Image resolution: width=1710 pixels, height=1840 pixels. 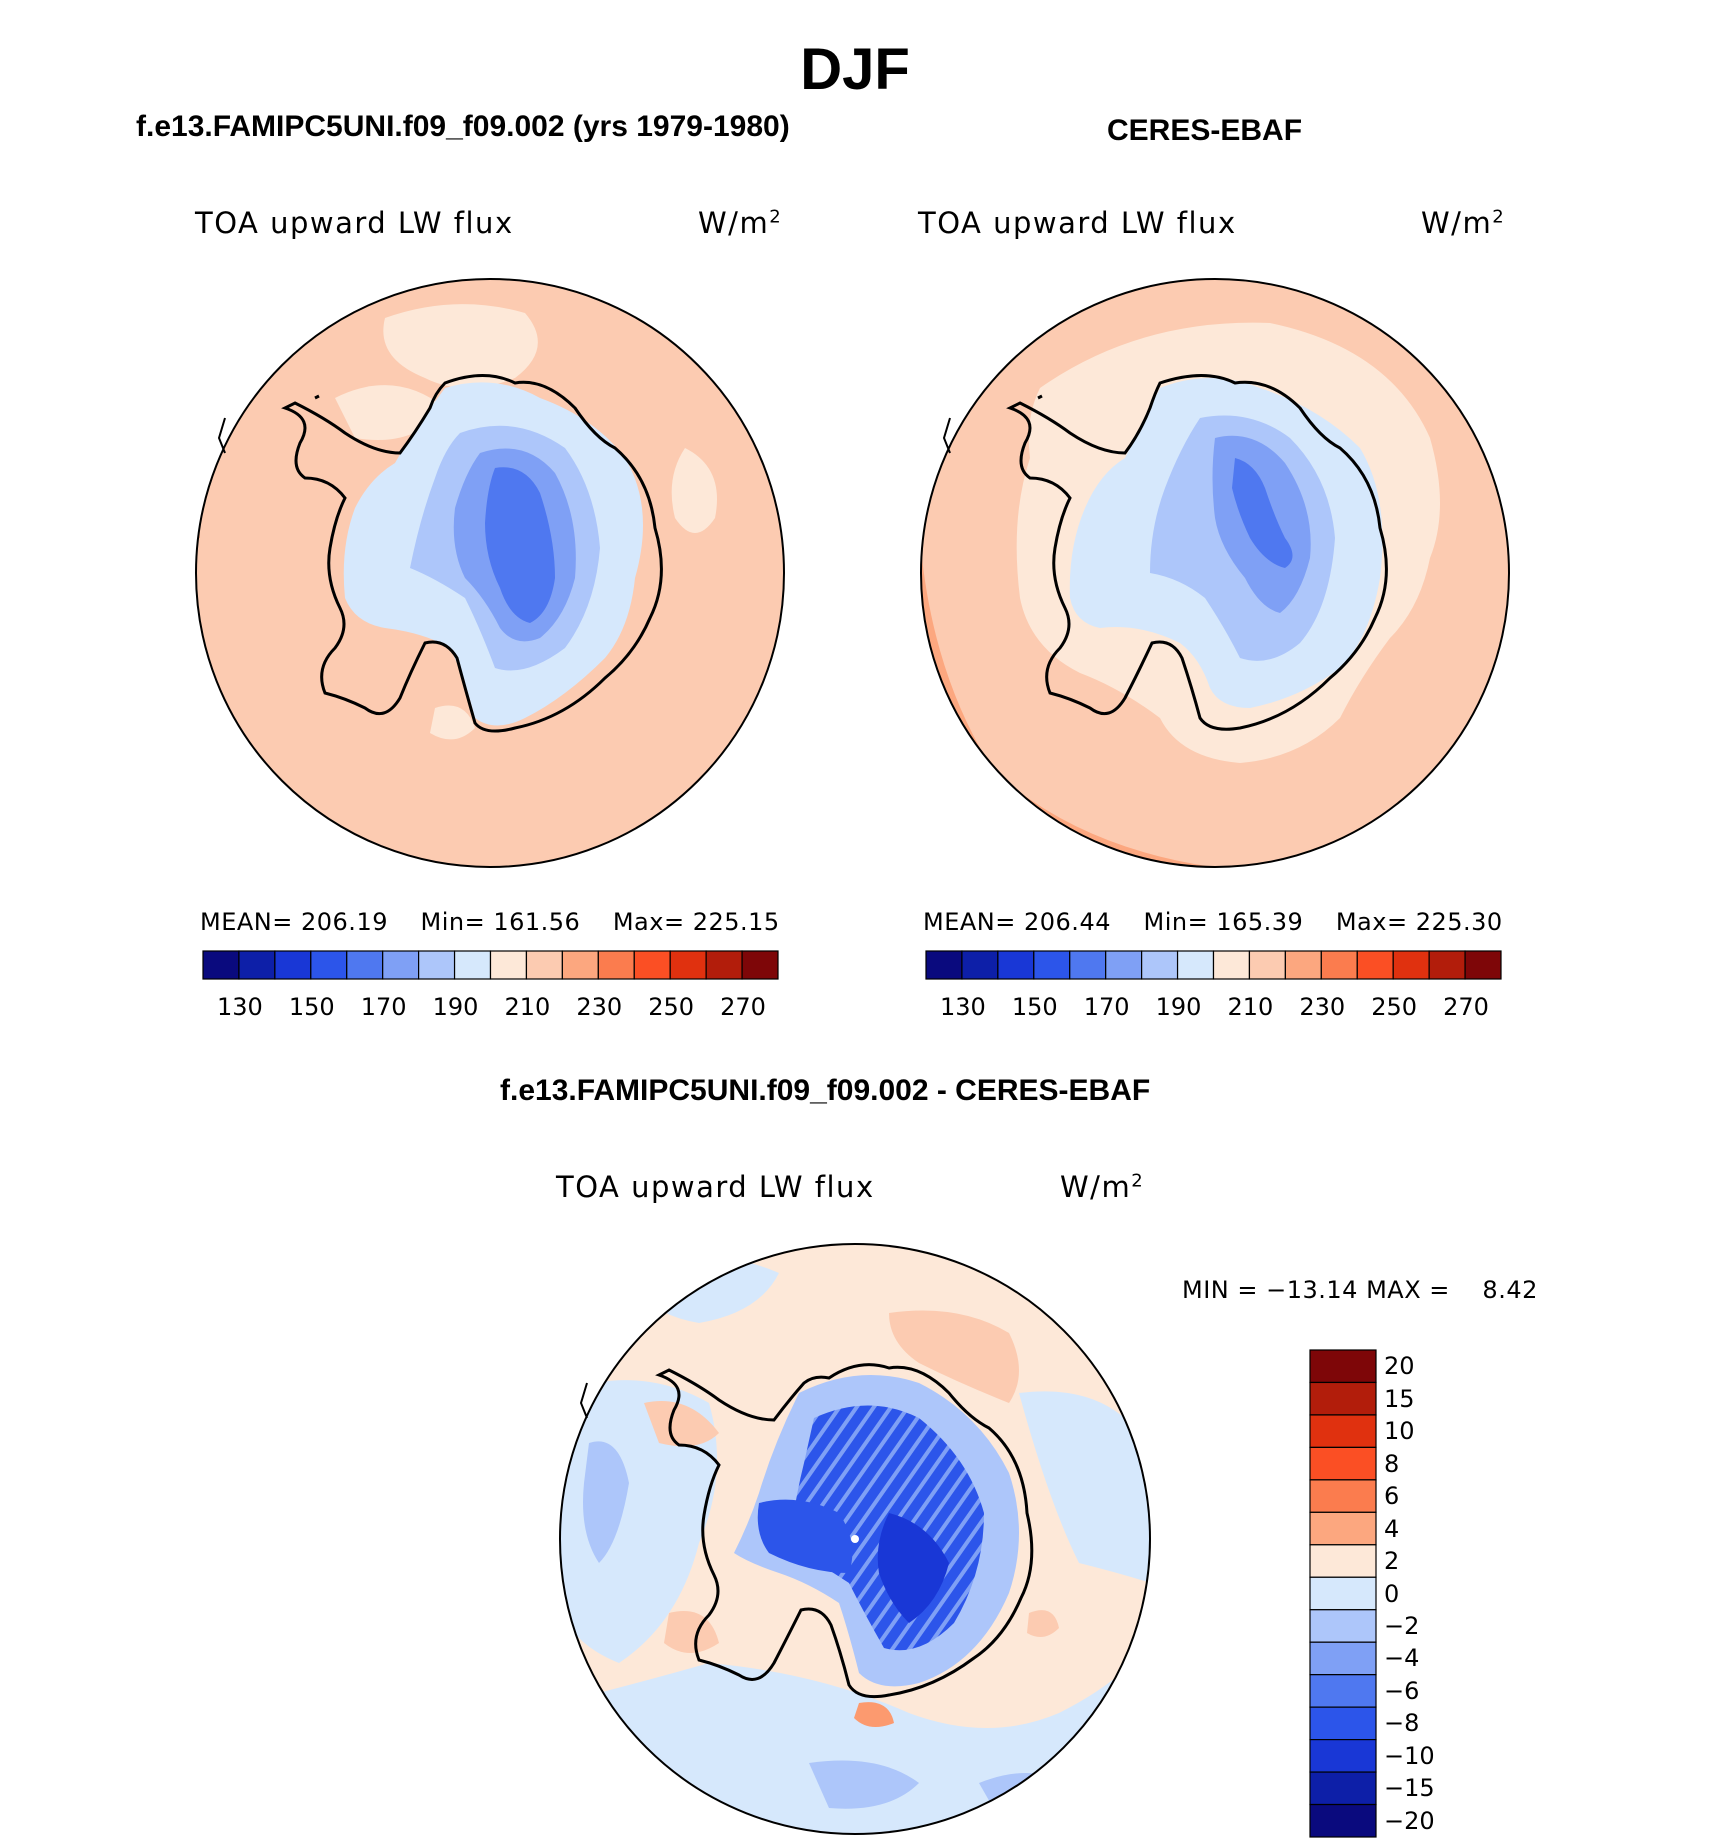 What do you see at coordinates (1409, 1820) in the screenshot?
I see `colorbar-tick-label: −20` at bounding box center [1409, 1820].